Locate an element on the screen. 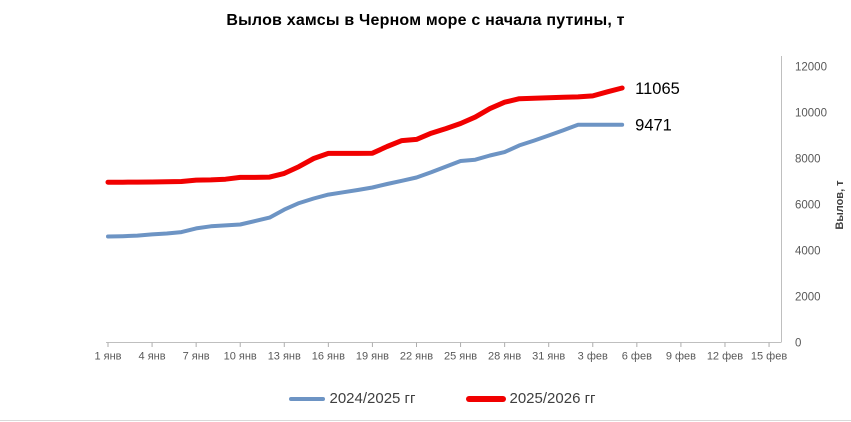 The height and width of the screenshot is (422, 851). x-tick-label: 13 янв is located at coordinates (284, 357).